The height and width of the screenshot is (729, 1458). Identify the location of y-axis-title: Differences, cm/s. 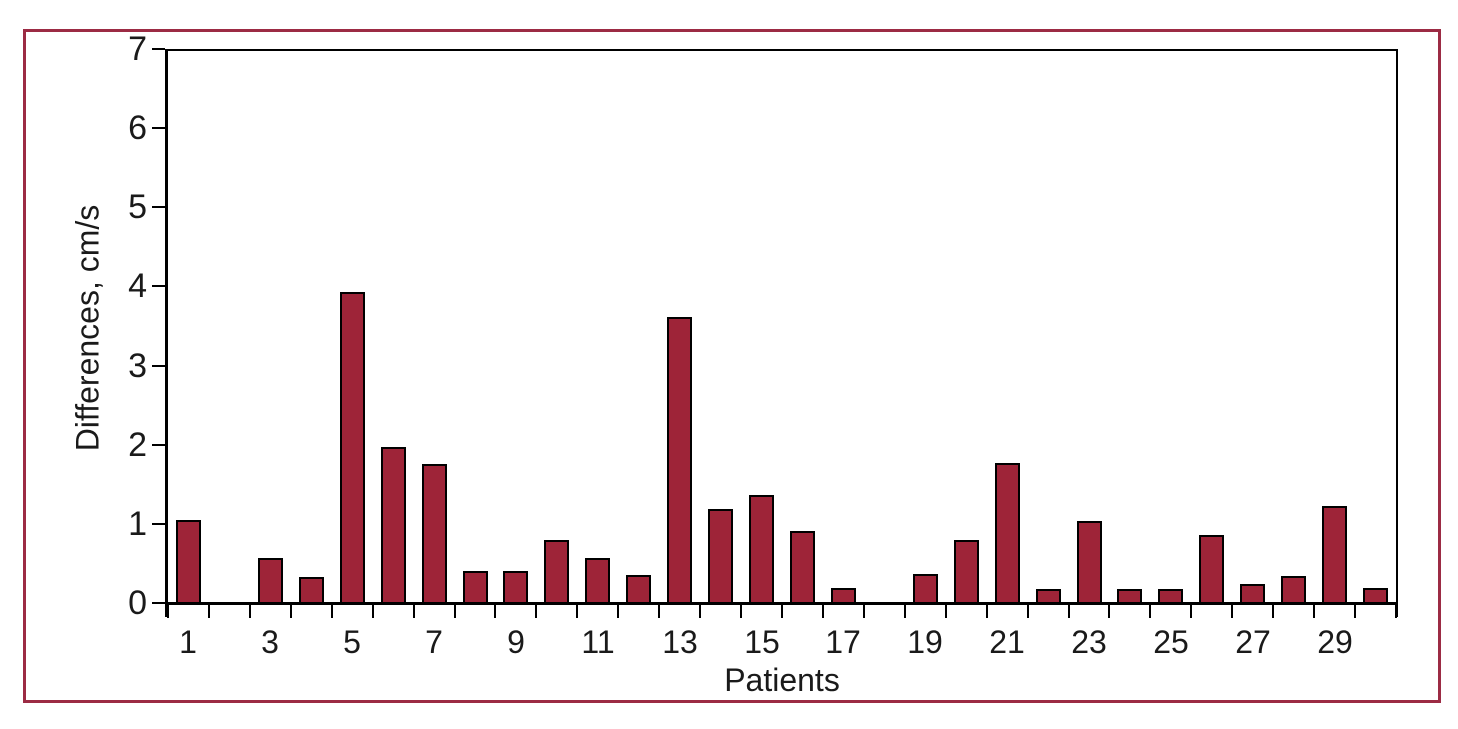
(87, 328).